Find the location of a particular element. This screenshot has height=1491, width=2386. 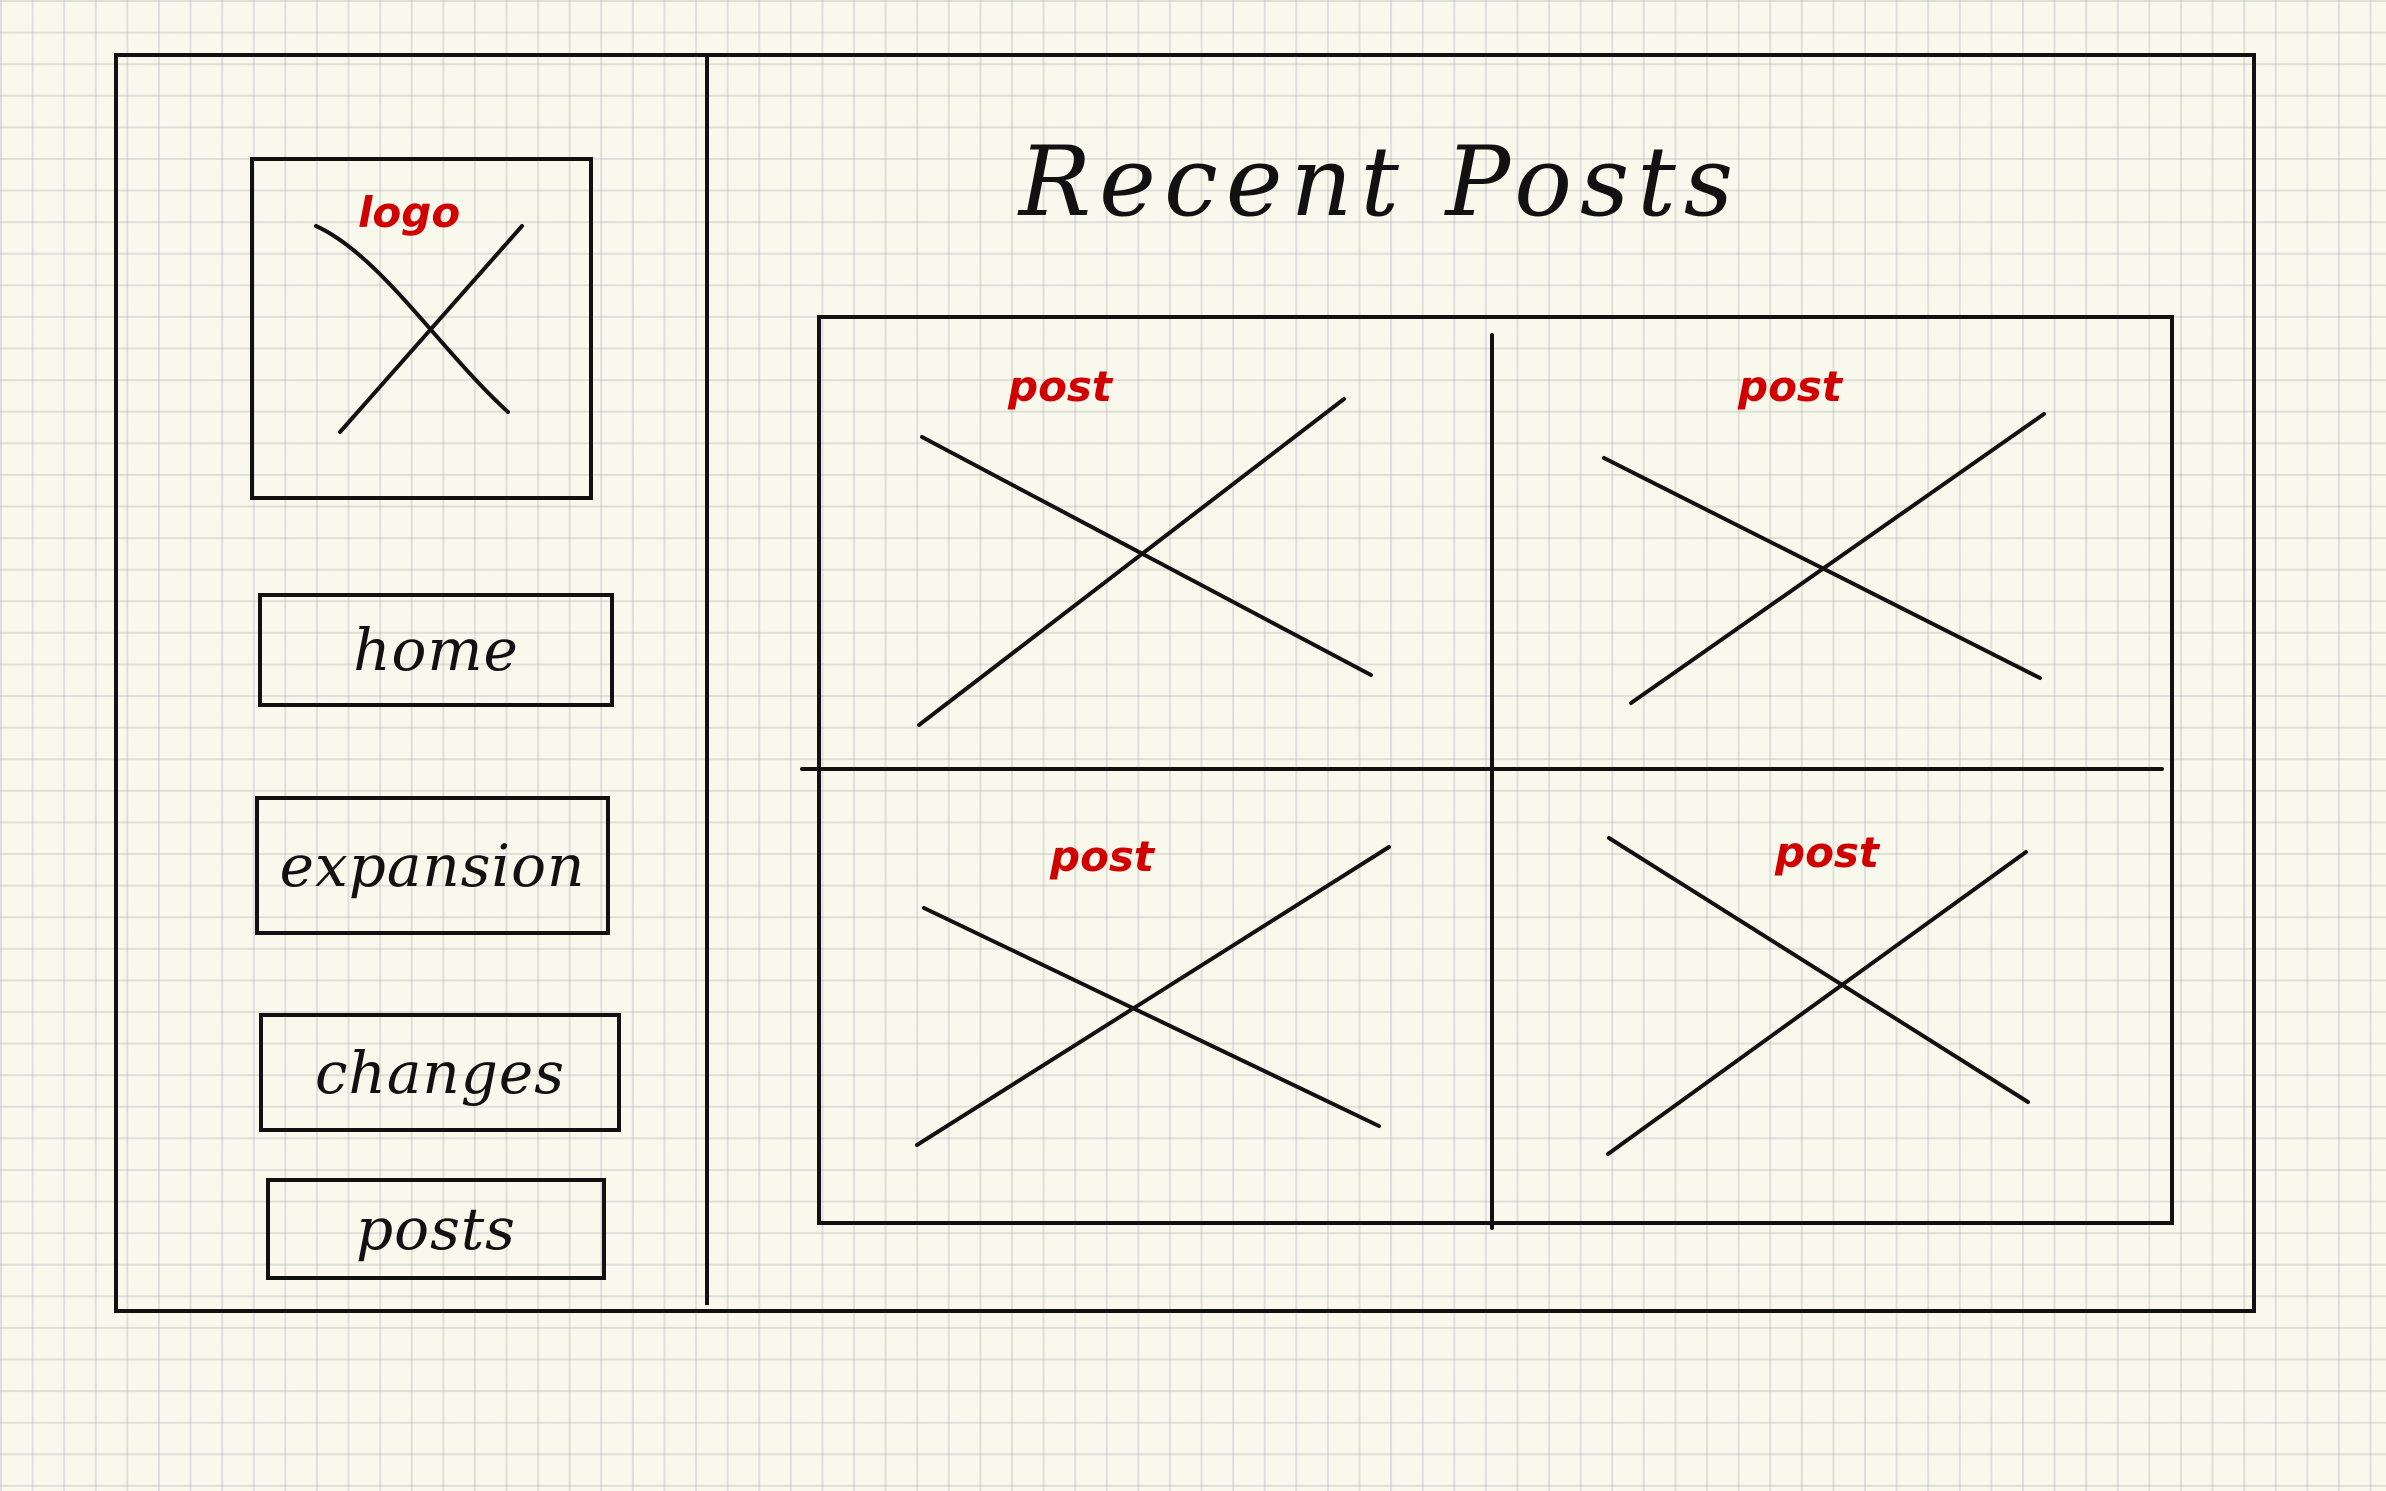

logo-placeholder is located at coordinates (421, 328).